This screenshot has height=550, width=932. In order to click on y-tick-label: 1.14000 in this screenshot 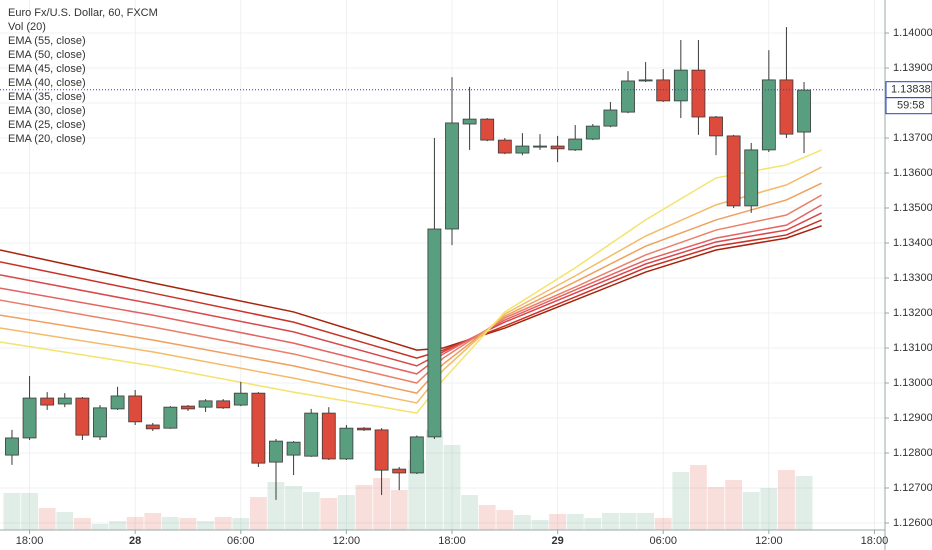, I will do `click(912, 33)`.